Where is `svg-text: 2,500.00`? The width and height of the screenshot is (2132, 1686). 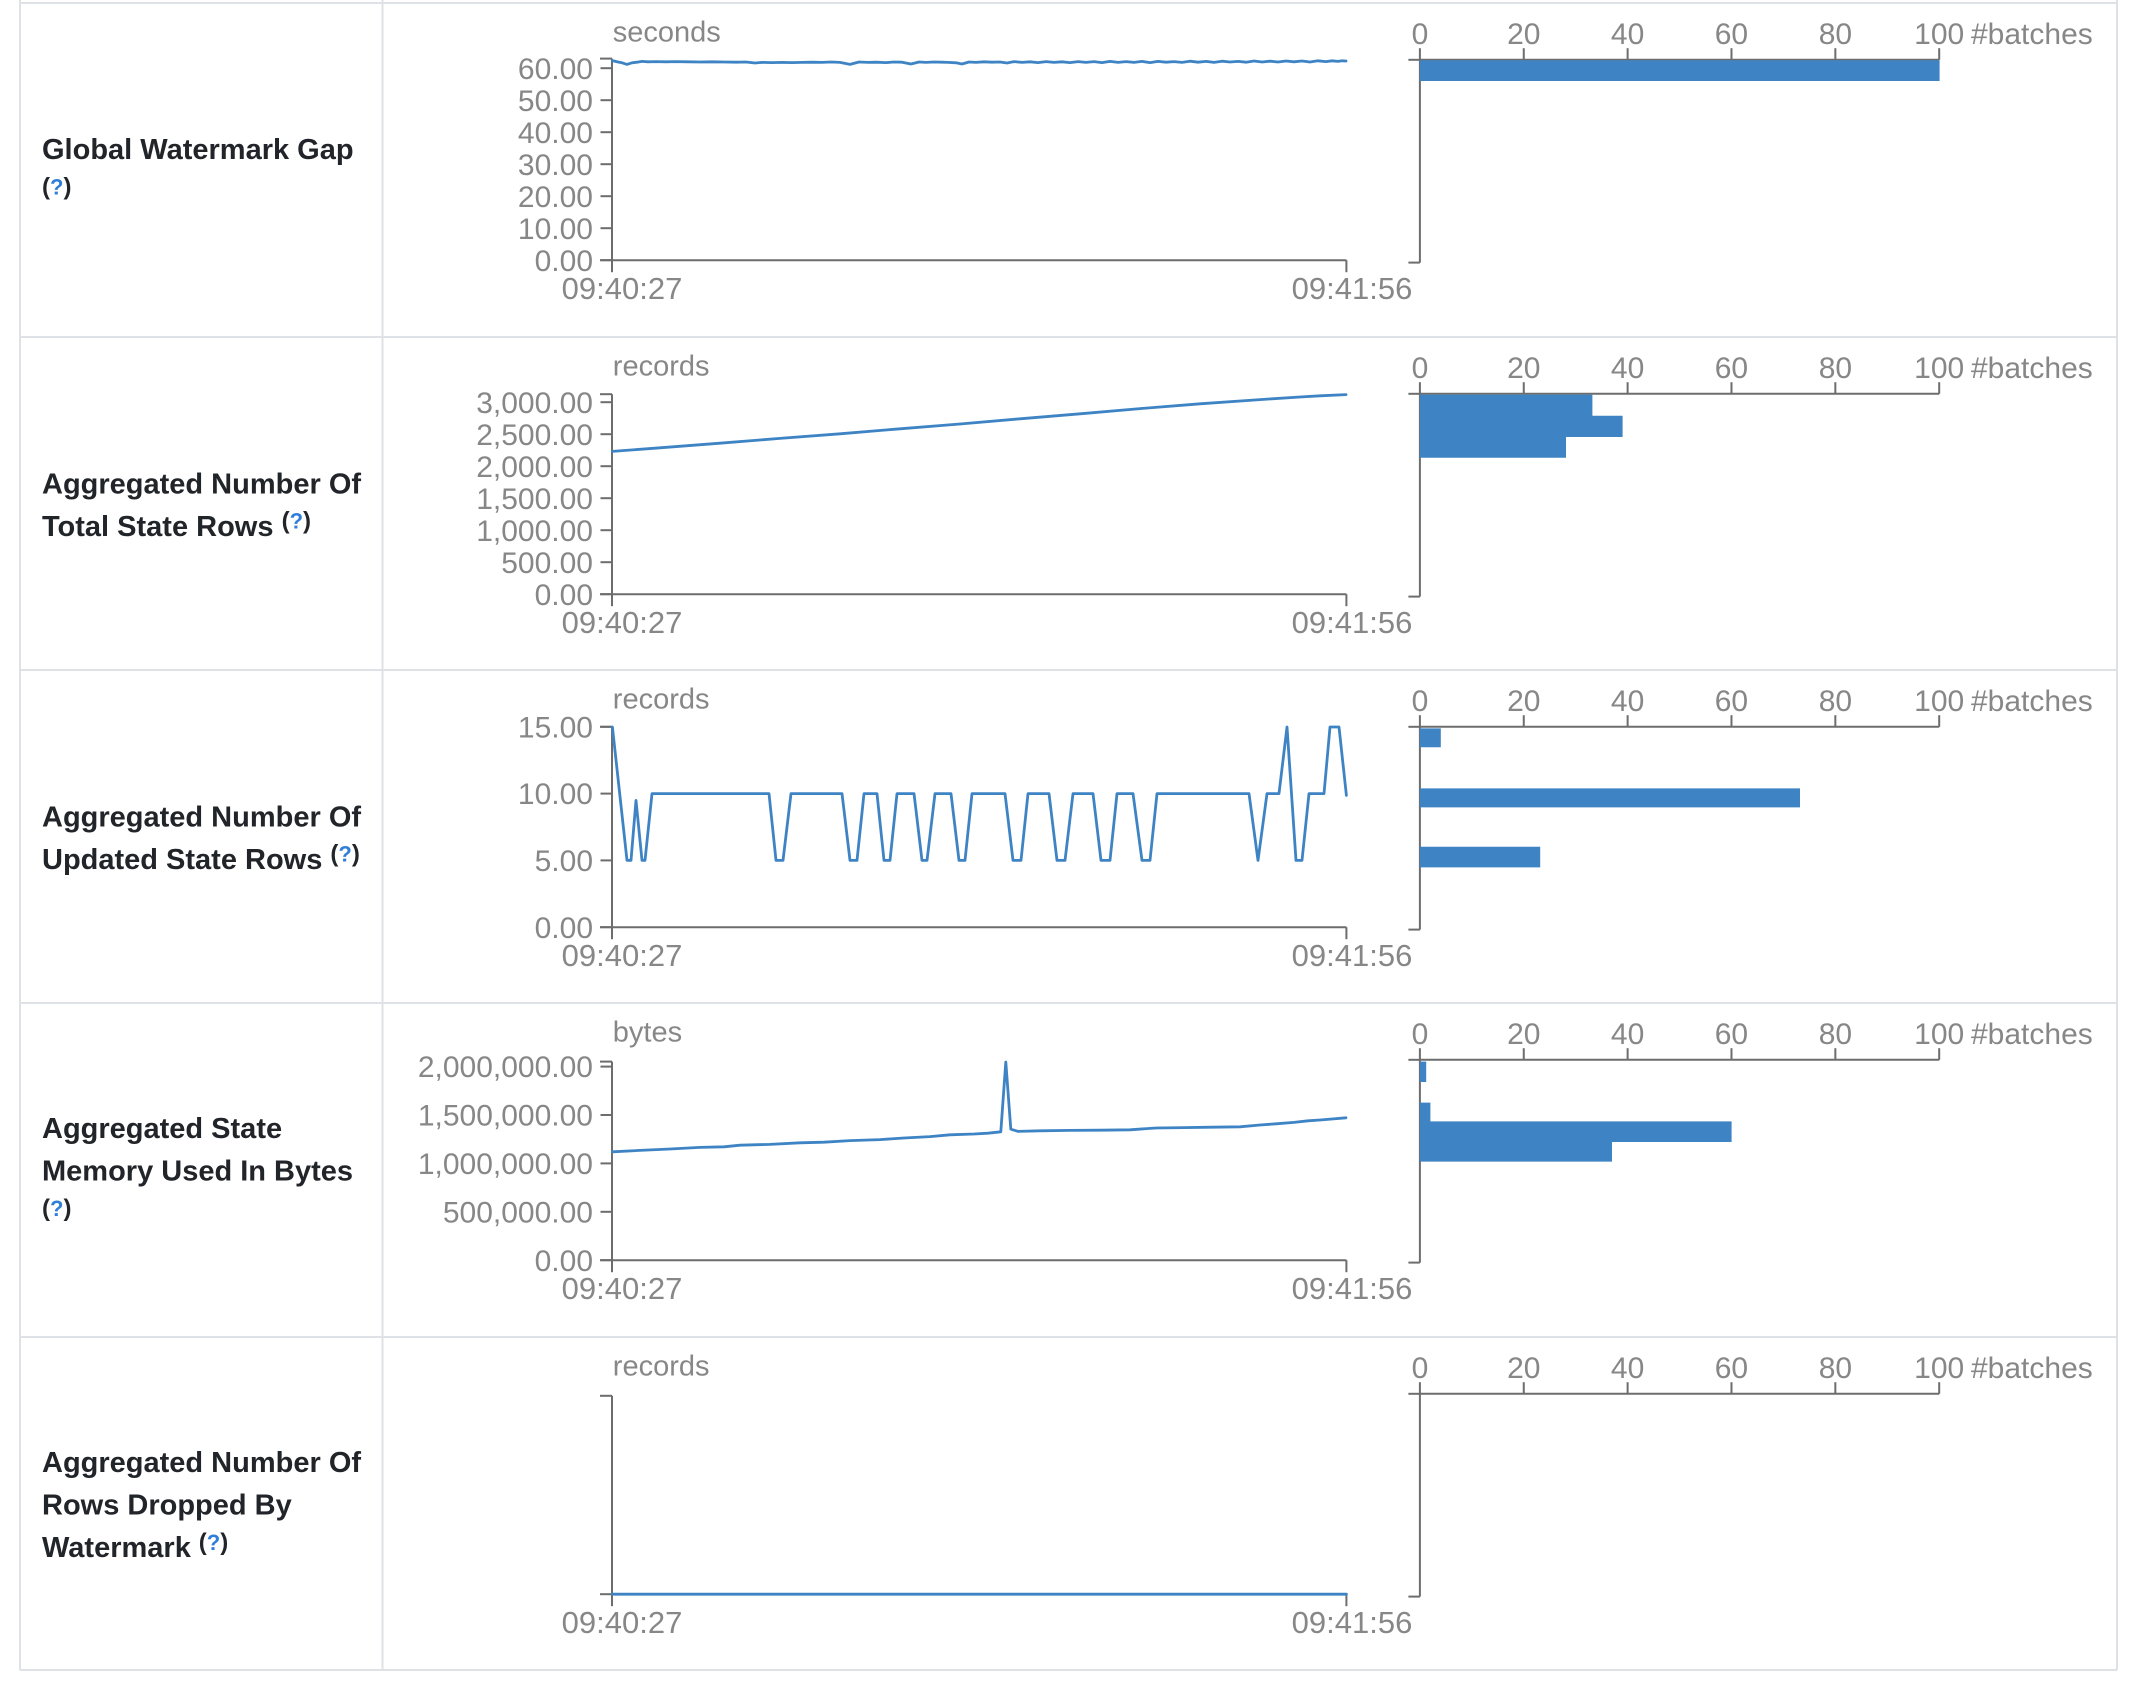
svg-text: 2,500.00 is located at coordinates (534, 435).